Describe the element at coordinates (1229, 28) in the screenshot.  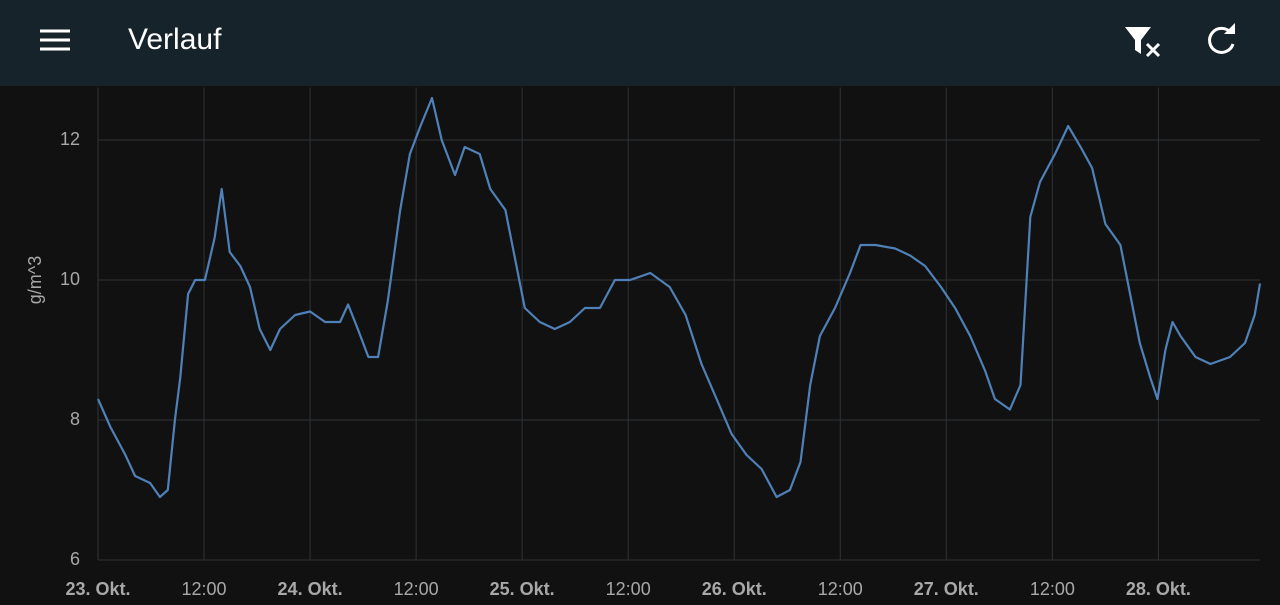
I see `refresh-arrow` at that location.